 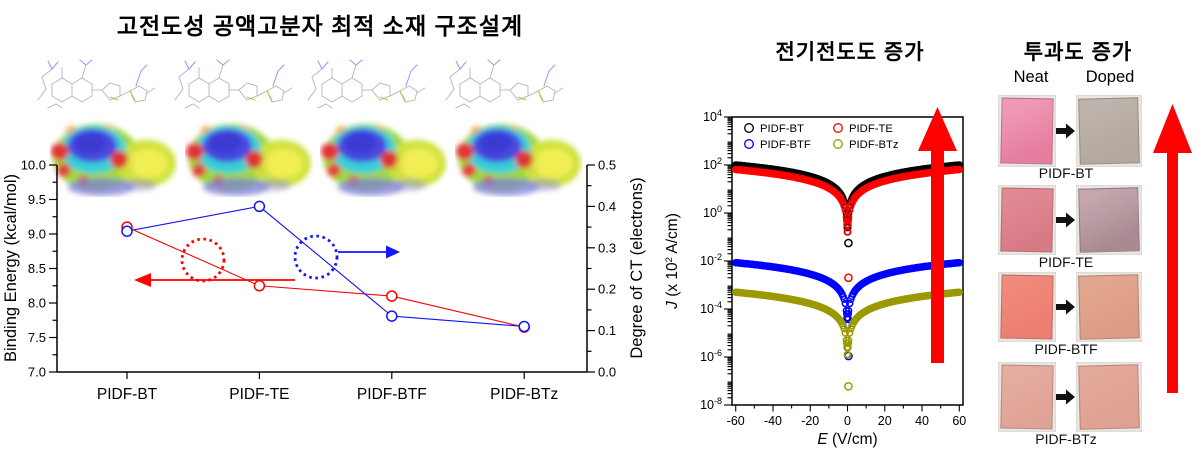 I want to click on svg-text: 10⁴, so click(x=712, y=116).